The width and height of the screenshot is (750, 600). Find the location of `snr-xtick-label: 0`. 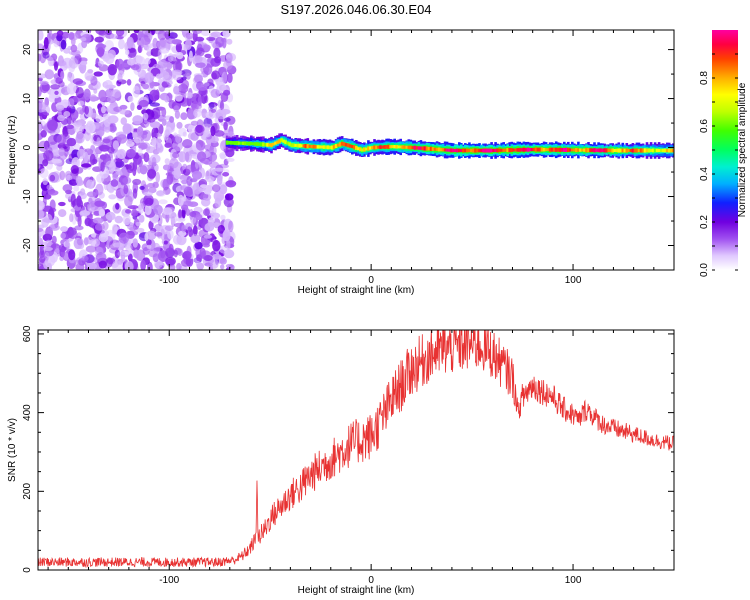

snr-xtick-label: 0 is located at coordinates (371, 580).